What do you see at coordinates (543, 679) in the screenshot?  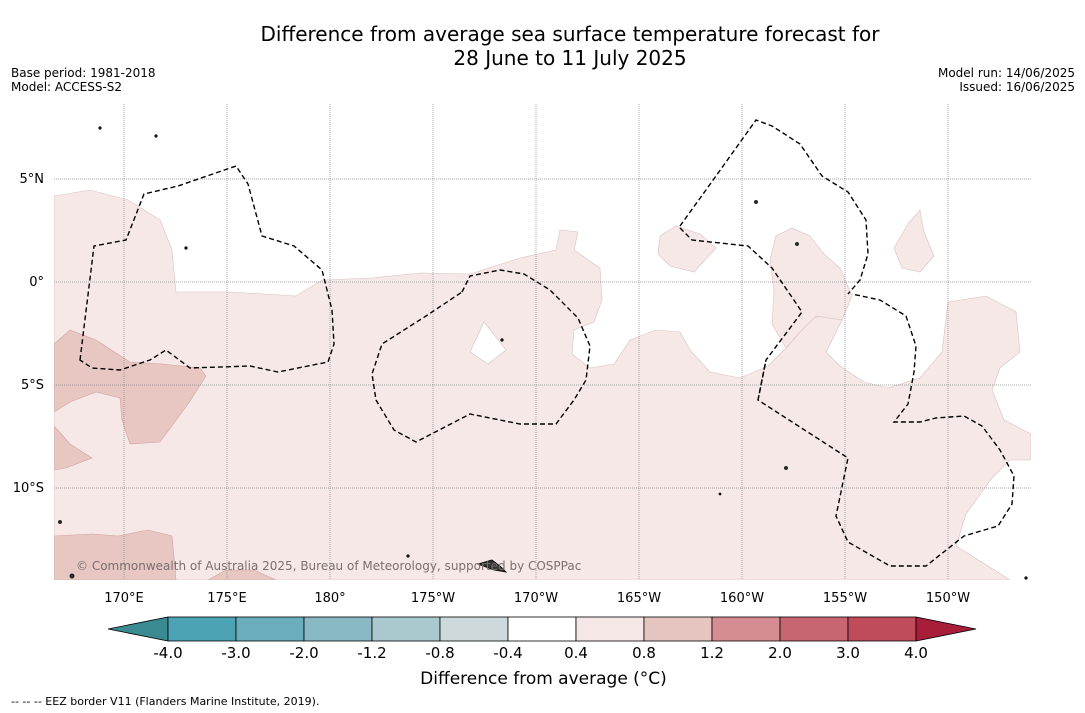 I see `colorbar-title: Difference from average (°C)` at bounding box center [543, 679].